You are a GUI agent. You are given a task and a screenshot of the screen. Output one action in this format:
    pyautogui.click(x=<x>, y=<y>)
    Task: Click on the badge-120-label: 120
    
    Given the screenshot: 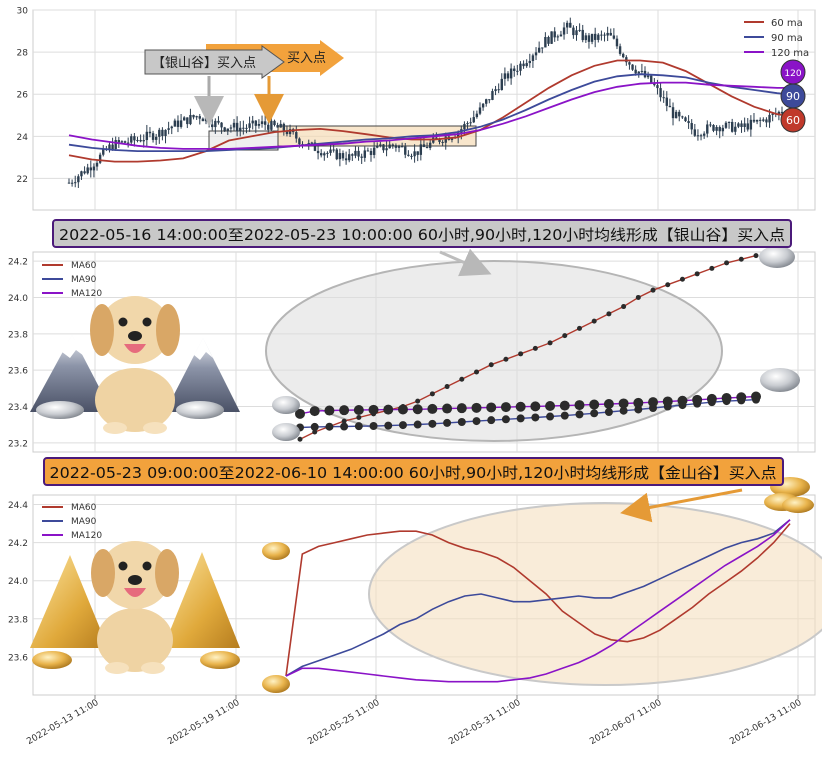 What is the action you would take?
    pyautogui.click(x=792, y=74)
    